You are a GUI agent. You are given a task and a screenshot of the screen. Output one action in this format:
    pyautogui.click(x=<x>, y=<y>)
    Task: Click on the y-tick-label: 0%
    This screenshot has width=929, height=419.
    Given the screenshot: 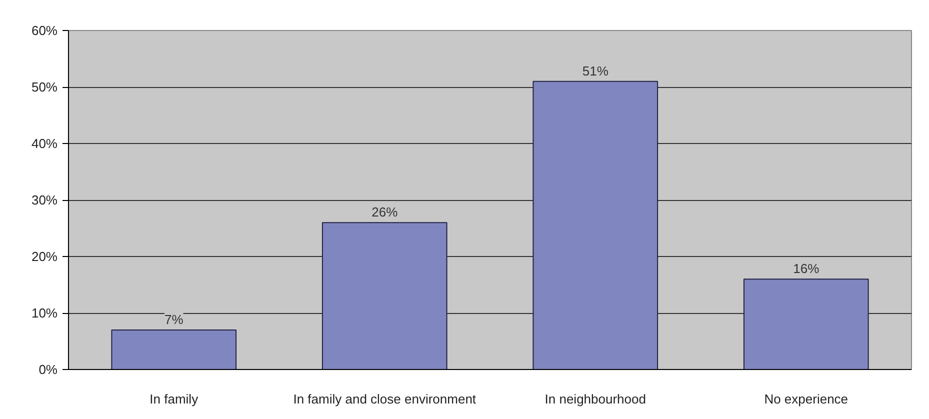 What is the action you would take?
    pyautogui.click(x=48, y=369)
    